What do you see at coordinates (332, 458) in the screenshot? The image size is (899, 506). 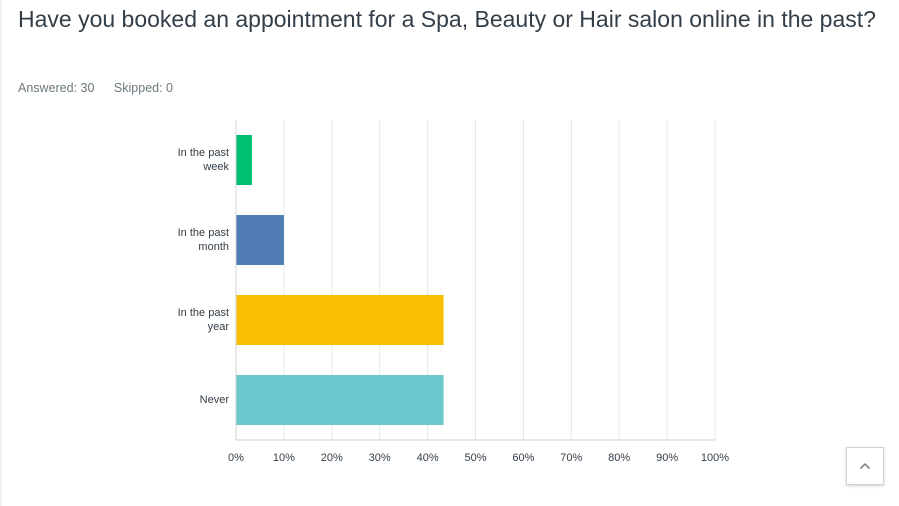 I see `x-tick-label: 20%` at bounding box center [332, 458].